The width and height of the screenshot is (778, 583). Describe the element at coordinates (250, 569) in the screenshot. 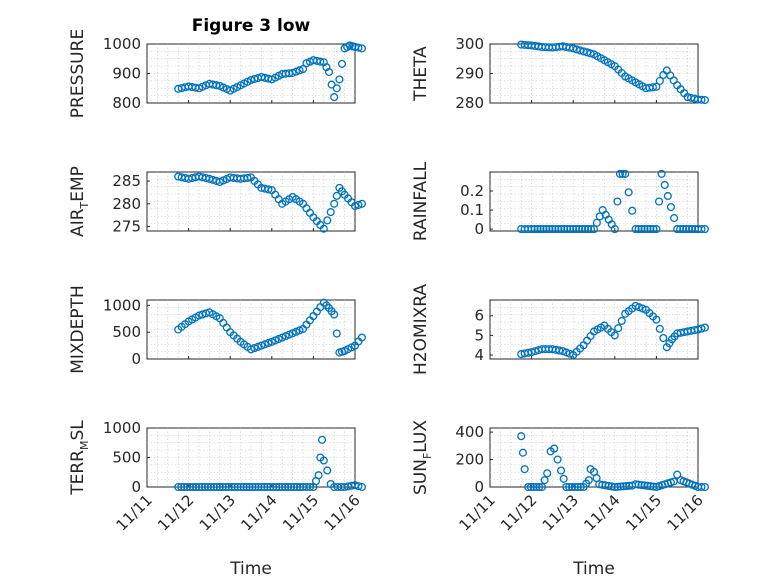

I see `xlabel-left: Time` at that location.